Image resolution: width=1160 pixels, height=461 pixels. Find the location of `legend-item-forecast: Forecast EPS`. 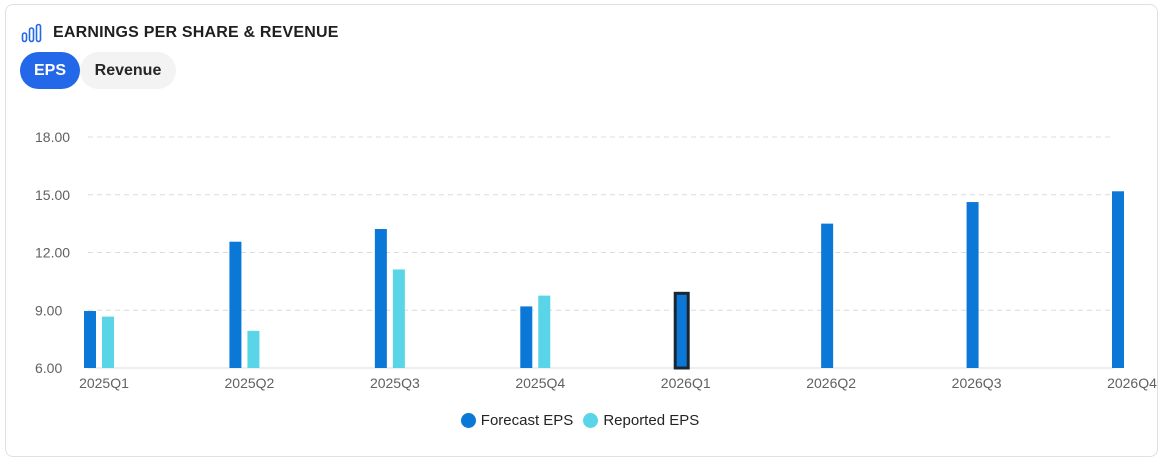

legend-item-forecast: Forecast EPS is located at coordinates (517, 420).